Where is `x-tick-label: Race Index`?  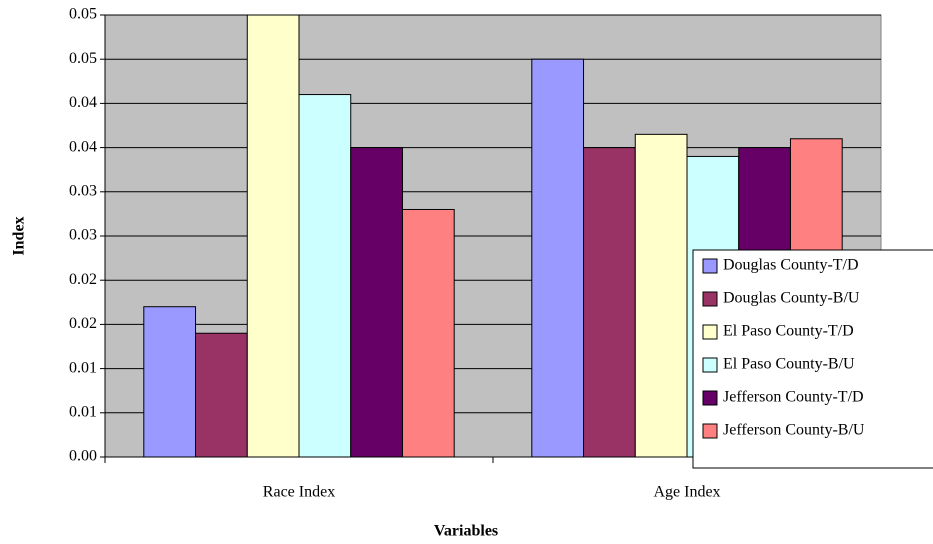
x-tick-label: Race Index is located at coordinates (299, 492).